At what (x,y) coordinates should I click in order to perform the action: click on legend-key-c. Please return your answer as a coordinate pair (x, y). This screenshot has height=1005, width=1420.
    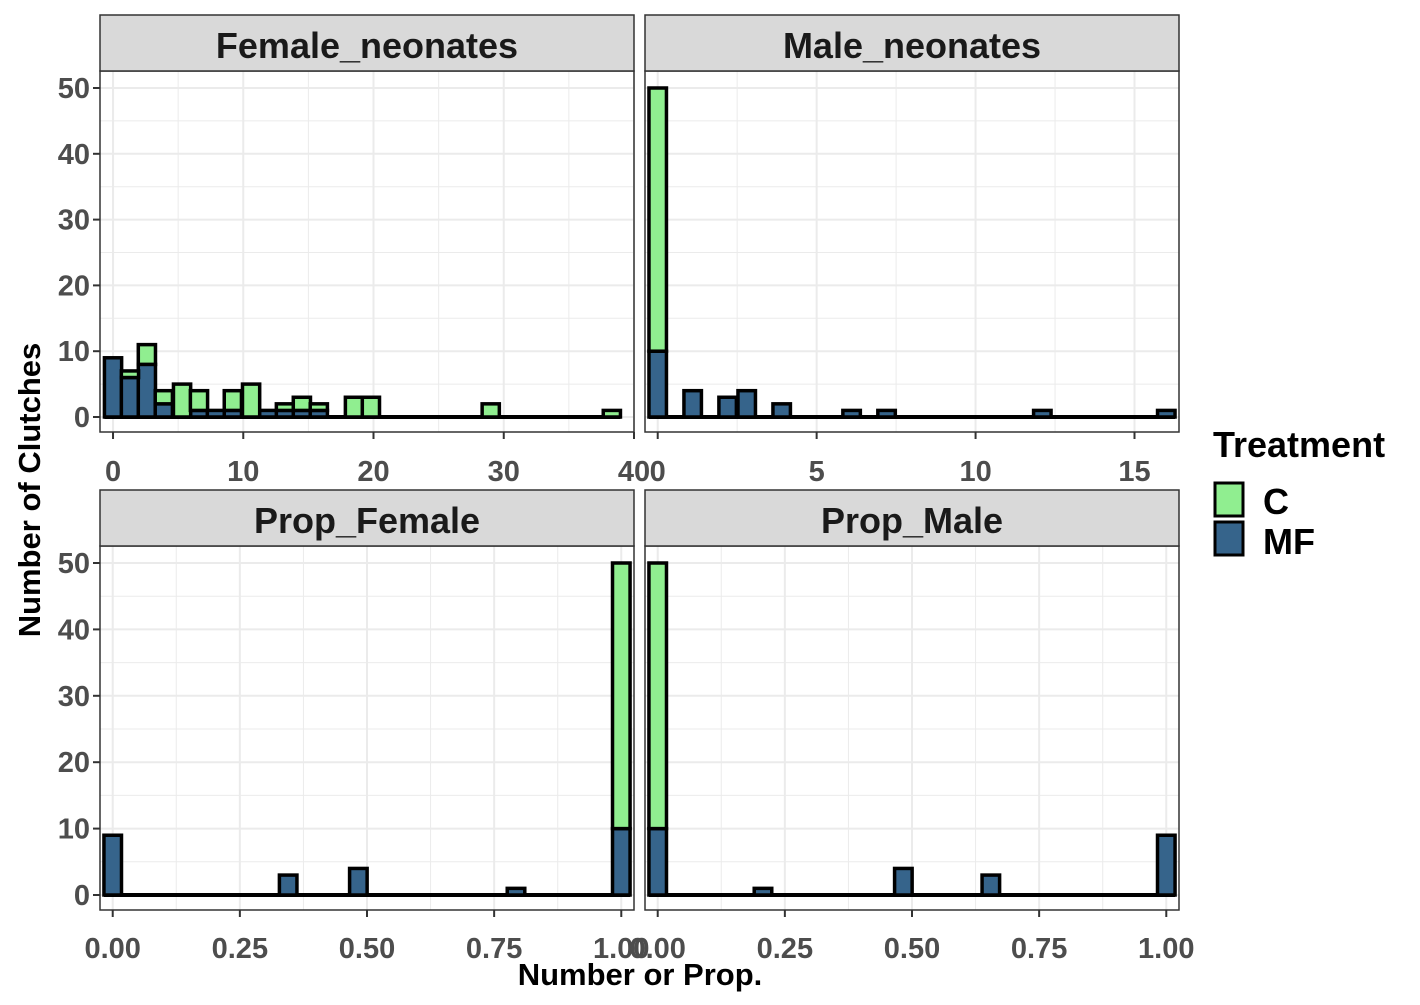
    Looking at the image, I should click on (1229, 499).